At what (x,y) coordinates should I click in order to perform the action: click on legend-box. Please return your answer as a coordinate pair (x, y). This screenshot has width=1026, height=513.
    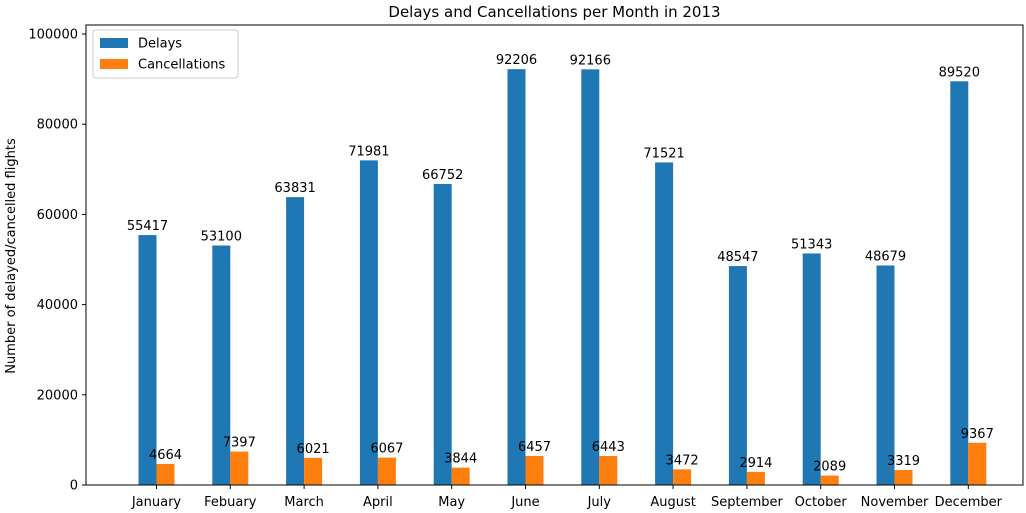
    Looking at the image, I should click on (165, 54).